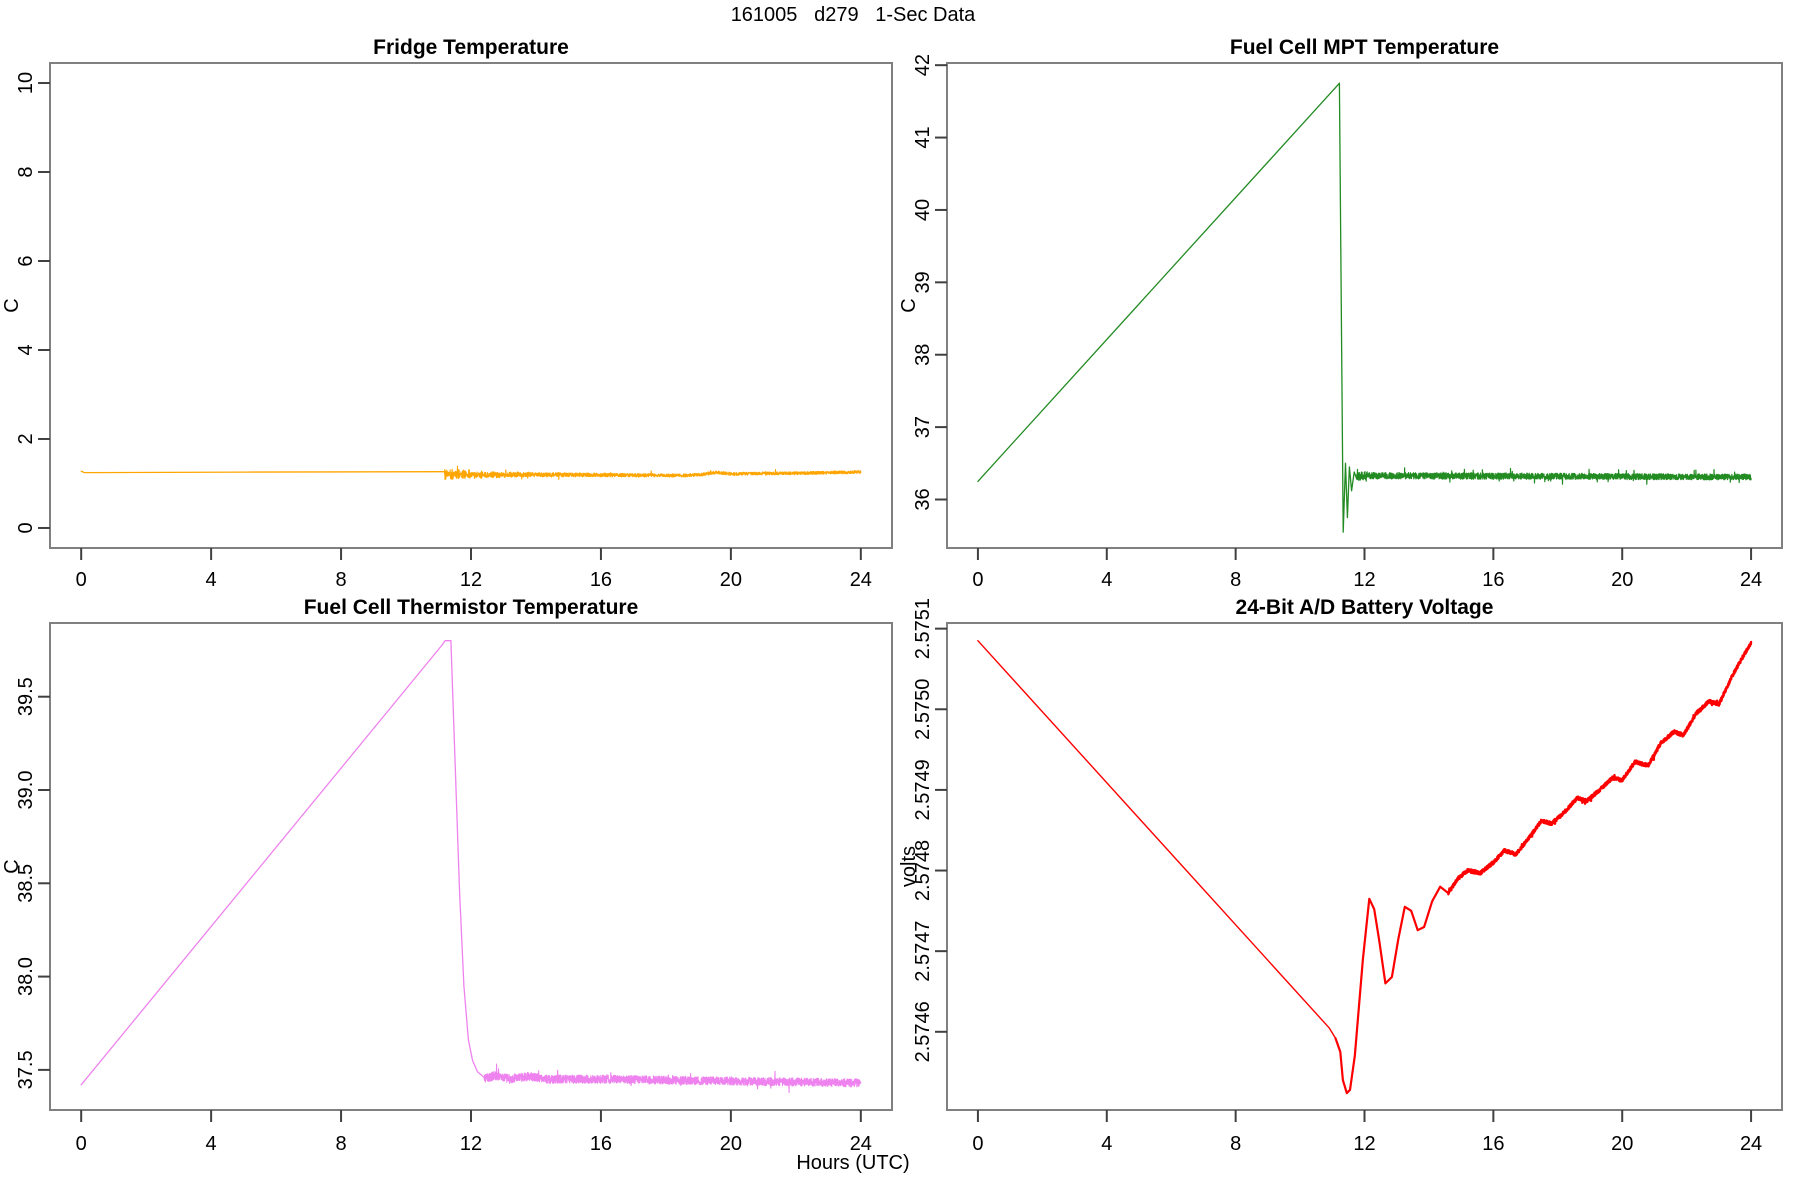 The height and width of the screenshot is (1200, 1800). I want to click on x-axis-label: Hours (UTC), so click(853, 1163).